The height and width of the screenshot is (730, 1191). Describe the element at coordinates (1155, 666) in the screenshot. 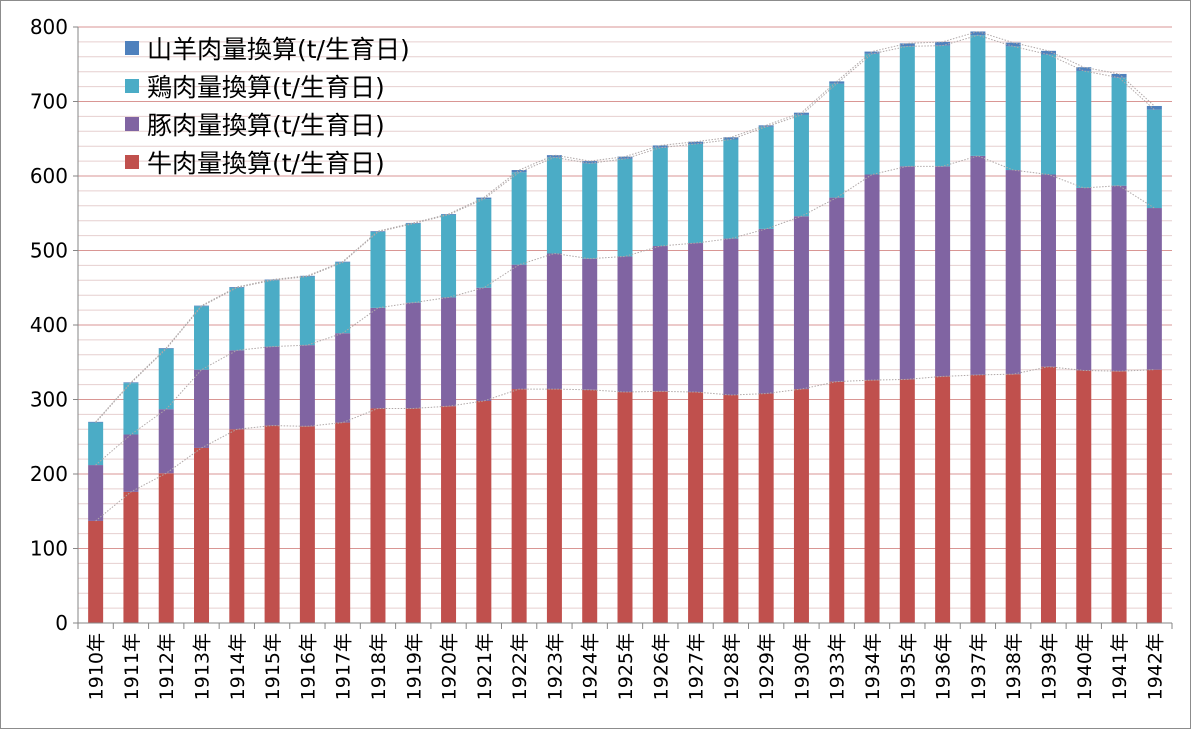

I see `x-tick-label: 1942年` at that location.